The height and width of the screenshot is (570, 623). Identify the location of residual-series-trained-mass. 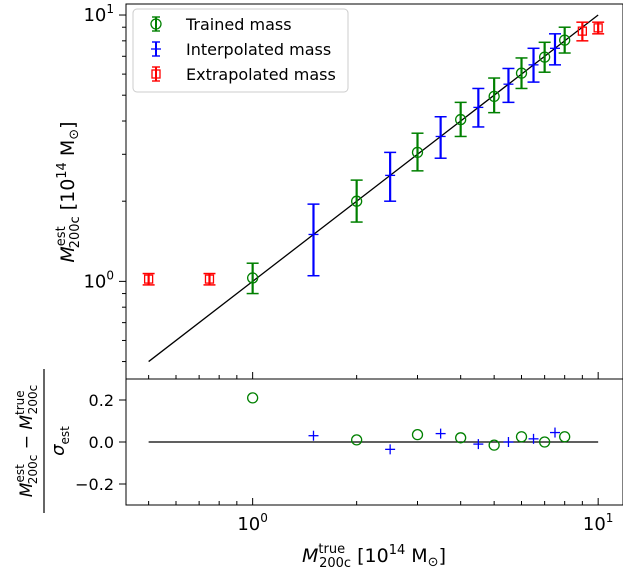
(408, 421).